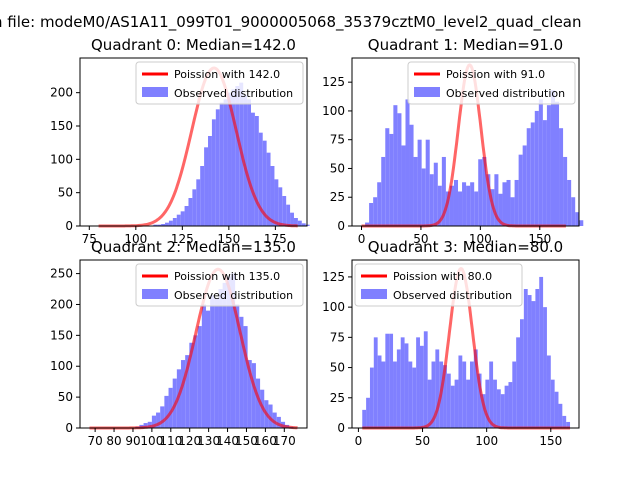 This screenshot has height=480, width=640. Describe the element at coordinates (94, 441) in the screenshot. I see `x-tick-label: 70` at that location.